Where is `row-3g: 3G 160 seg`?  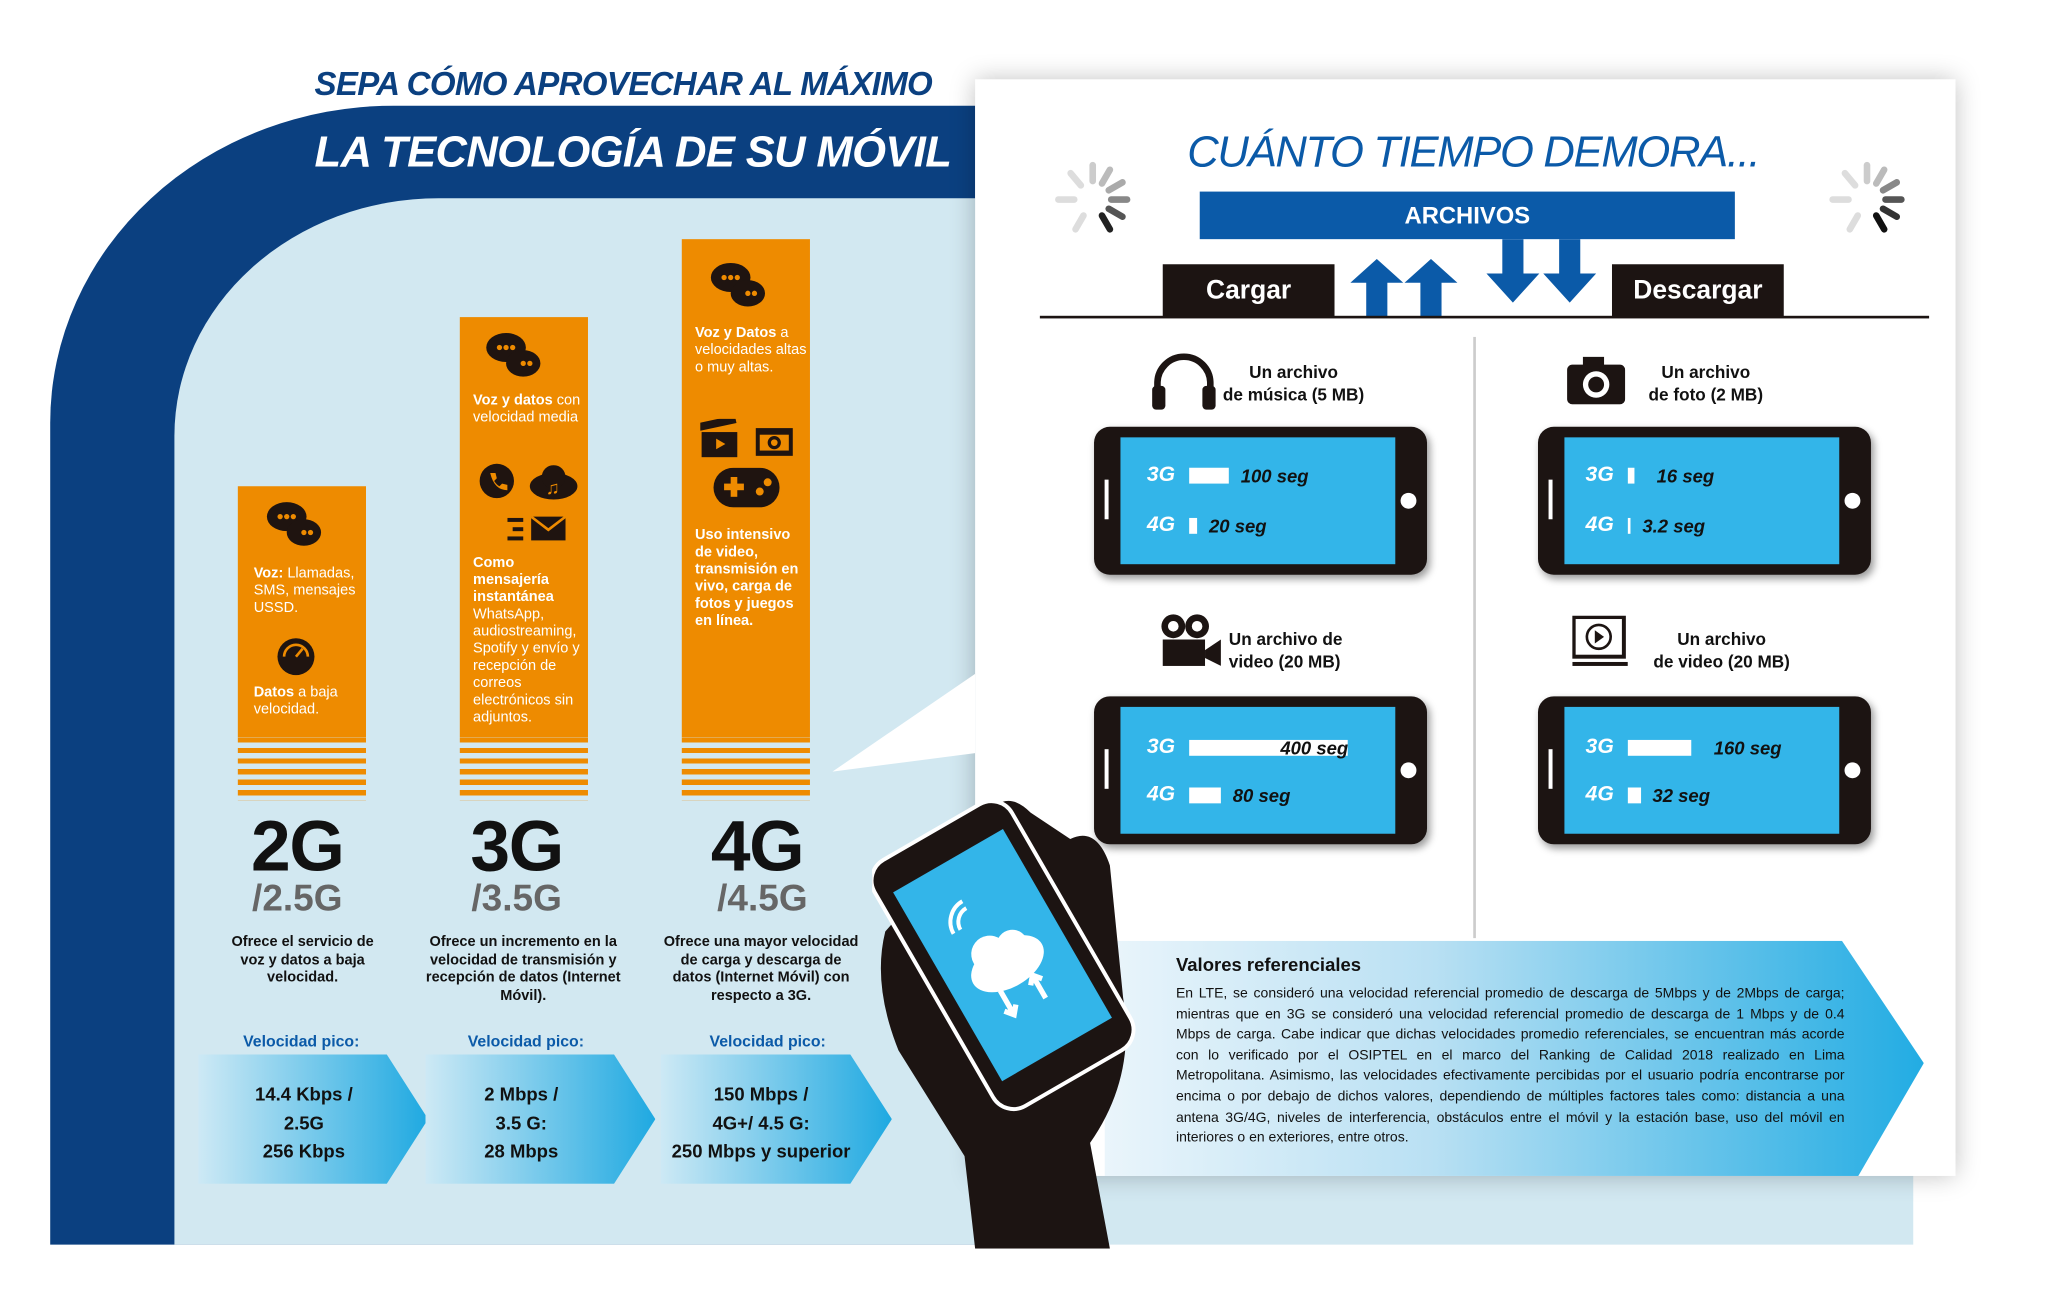
row-3g: 3G 160 seg is located at coordinates (1684, 748).